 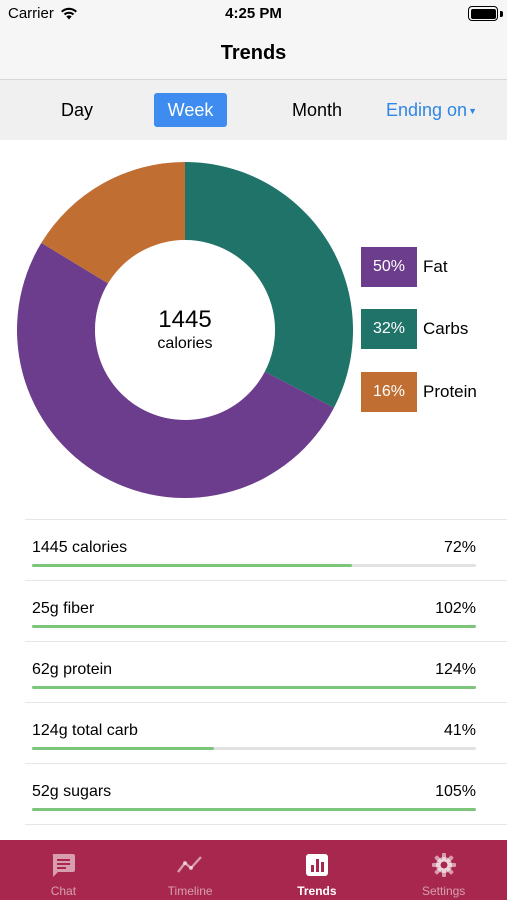 I want to click on page-title: Trends, so click(x=253, y=53).